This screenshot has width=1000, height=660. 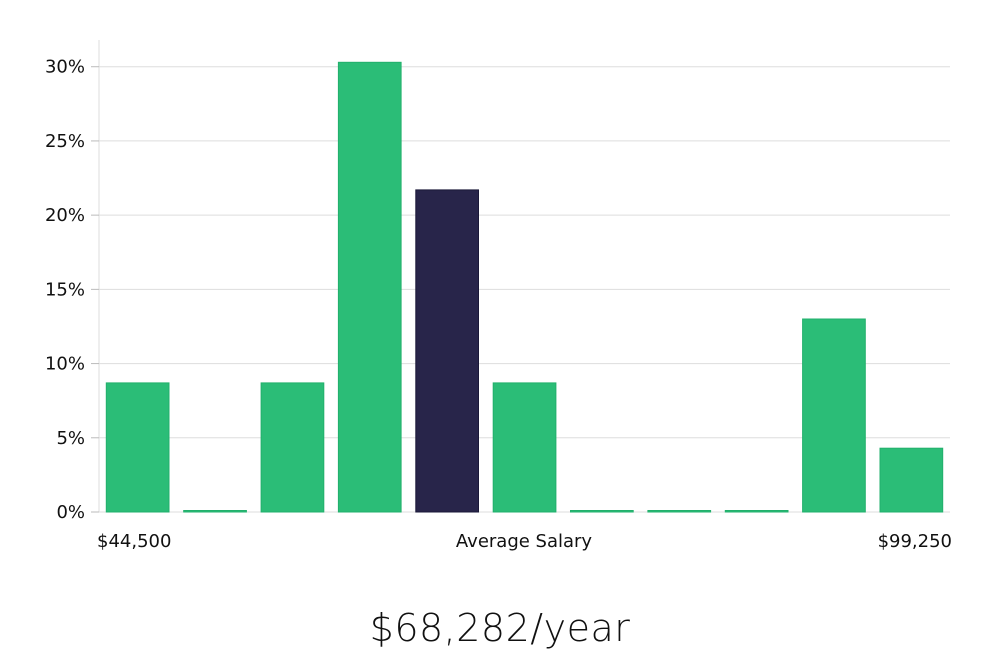 I want to click on y-tick-label: 5%, so click(x=70, y=438).